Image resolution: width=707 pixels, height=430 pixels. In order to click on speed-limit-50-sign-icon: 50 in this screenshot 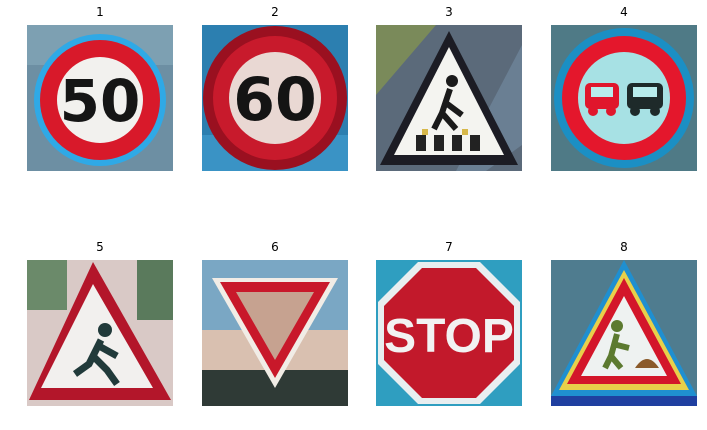, I will do `click(100, 98)`.